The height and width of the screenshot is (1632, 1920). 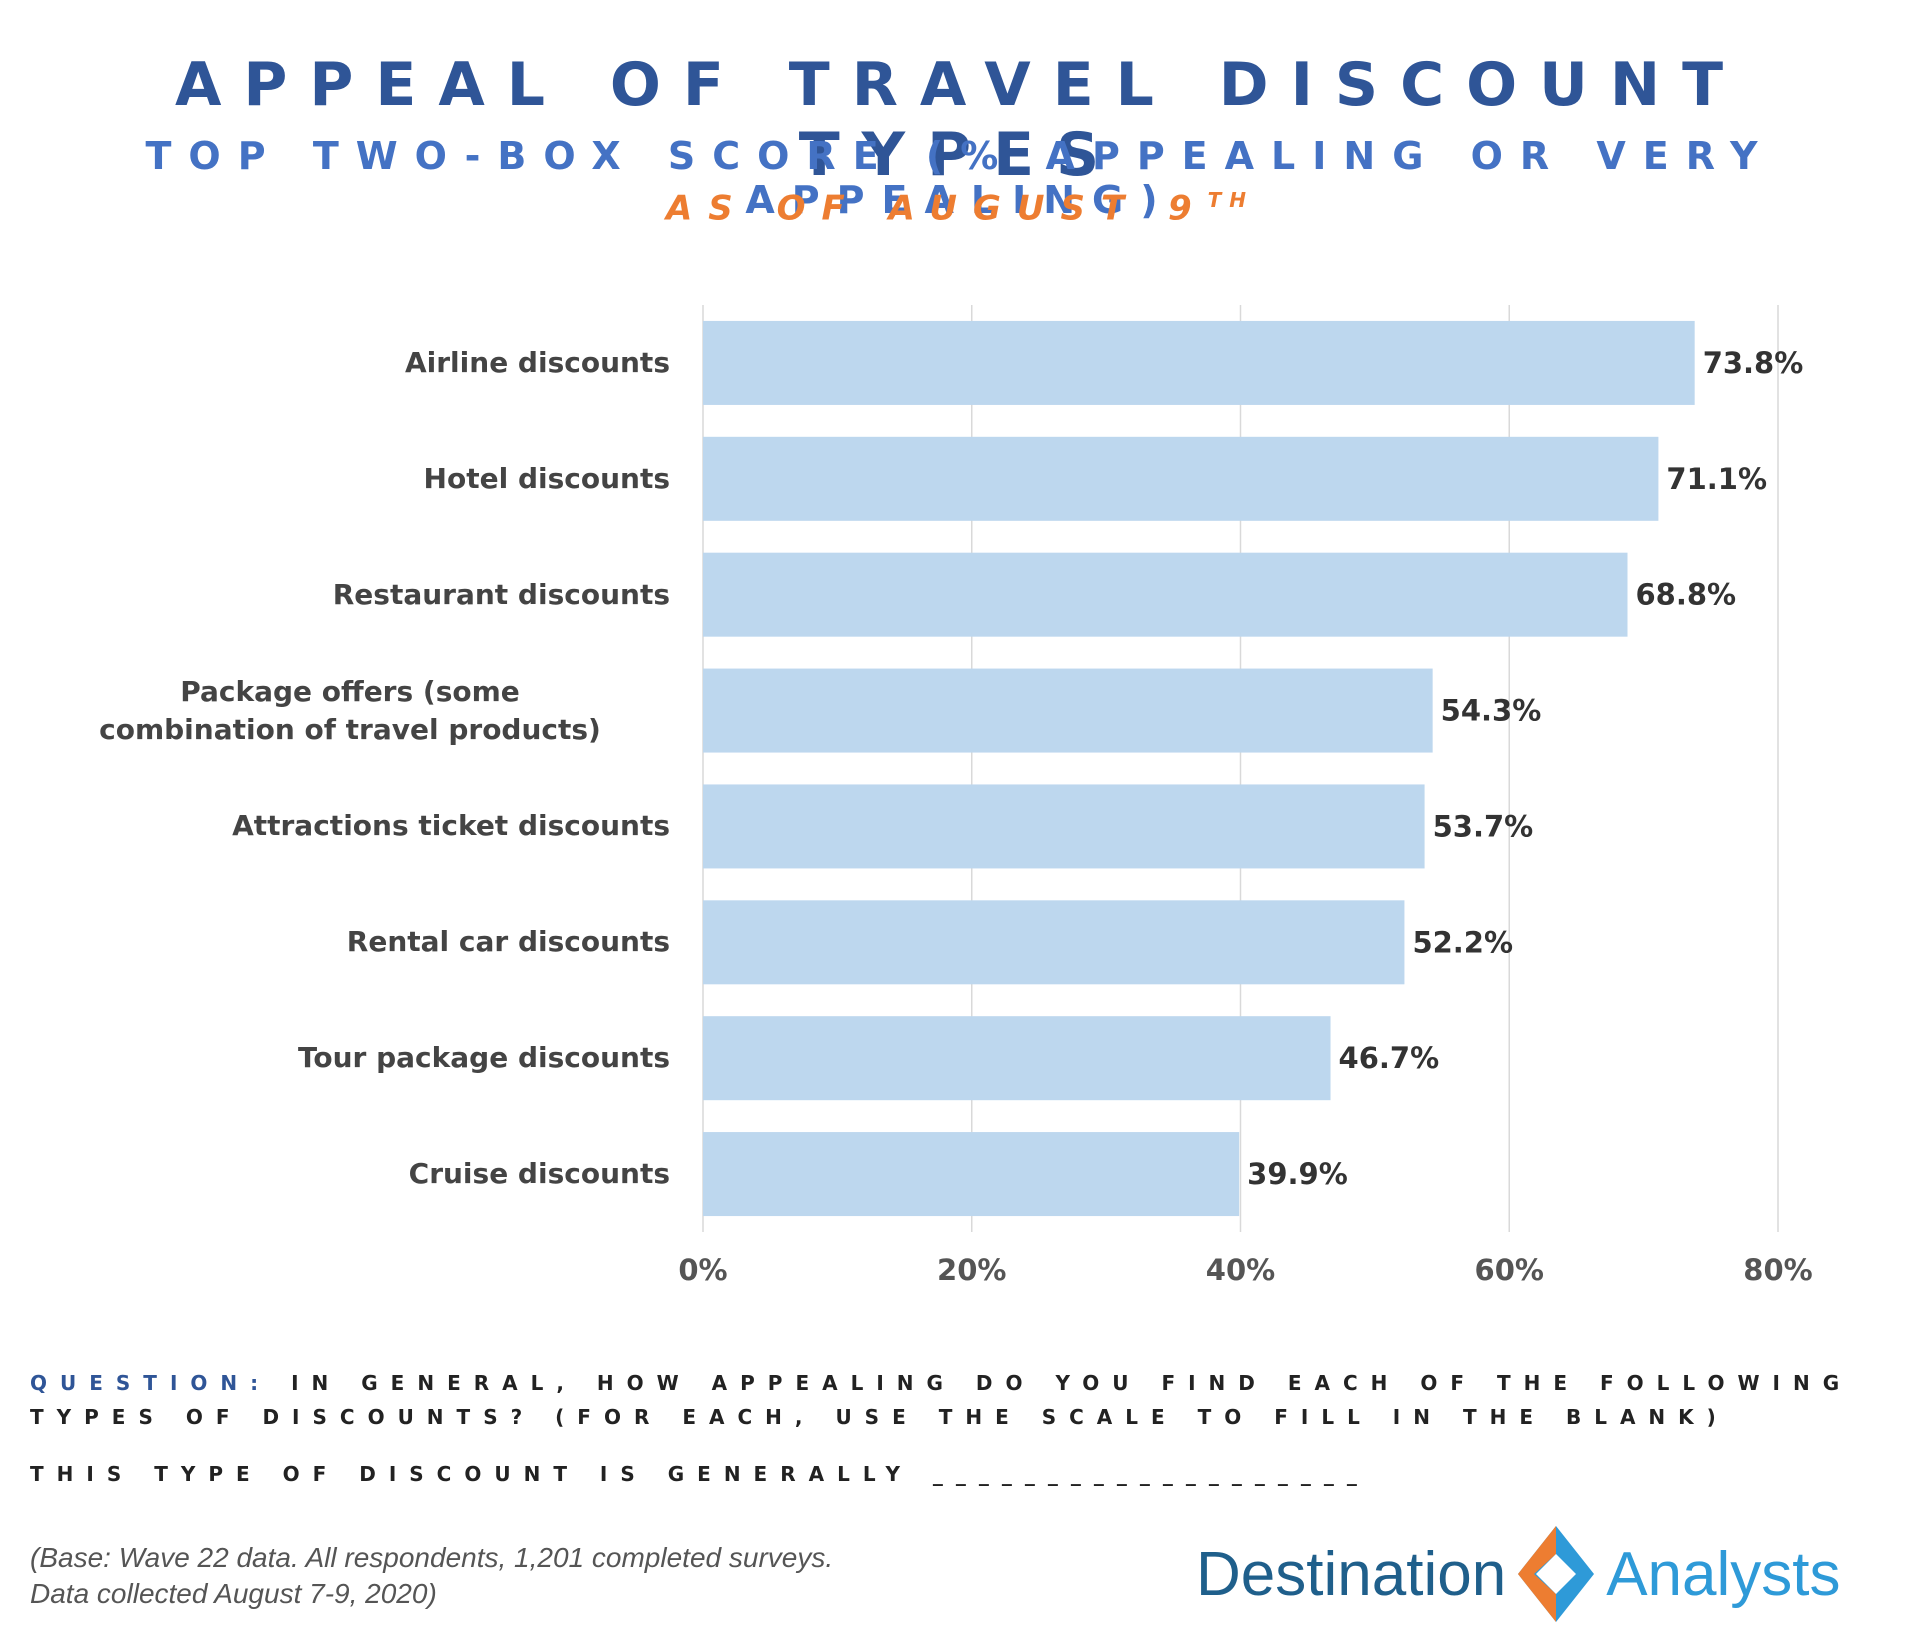 I want to click on bar-value-label: 71.1%, so click(x=1716, y=479).